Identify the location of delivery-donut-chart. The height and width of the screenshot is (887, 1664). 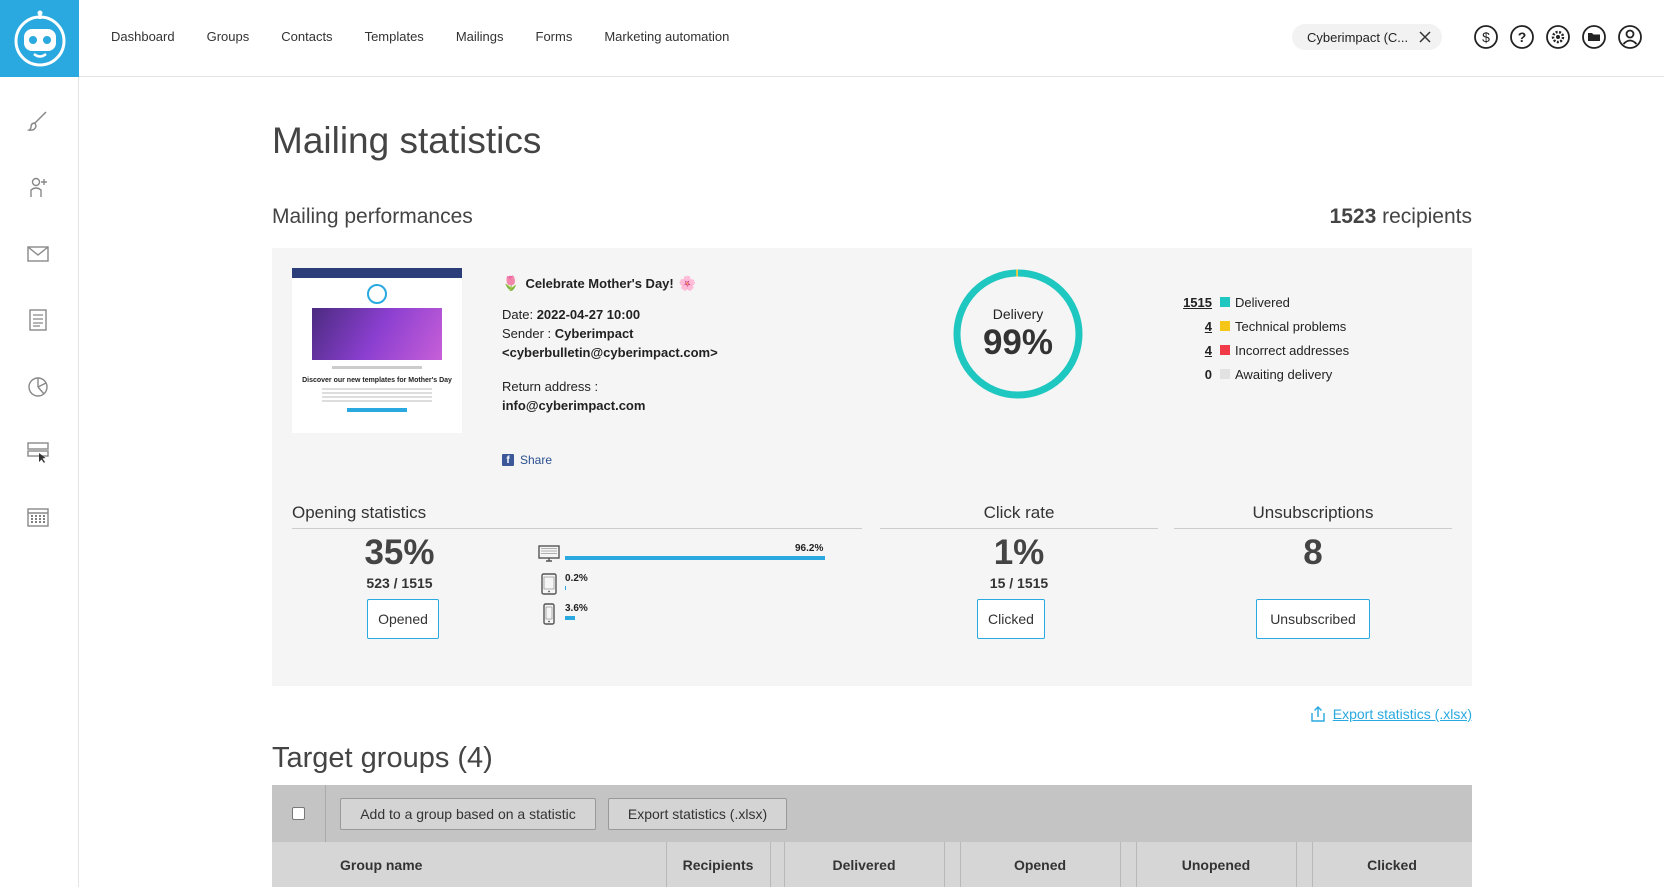
(1018, 334).